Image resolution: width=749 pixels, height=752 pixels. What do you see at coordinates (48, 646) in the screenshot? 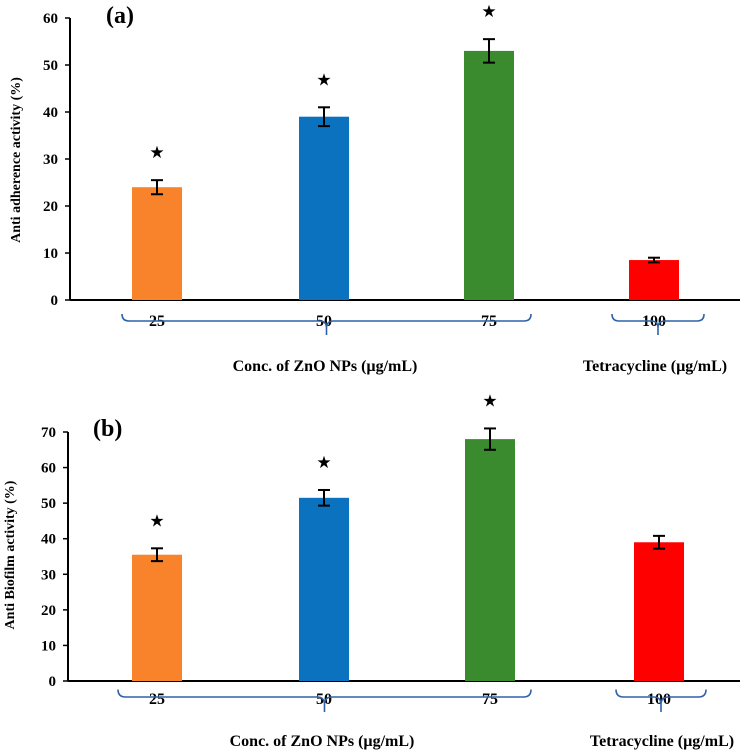
I see `panel-b-y-tick-label: 10` at bounding box center [48, 646].